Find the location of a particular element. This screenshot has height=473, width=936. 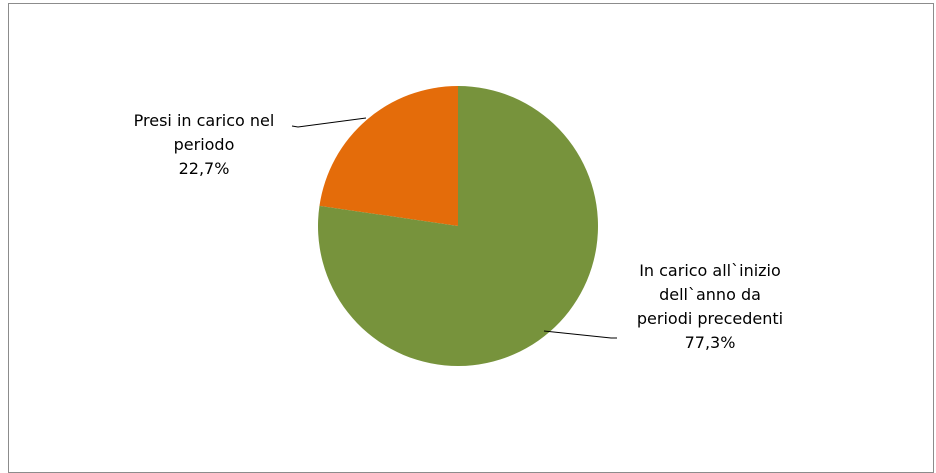

data-label-0: Presi in carico nel periodo 22,7% is located at coordinates (204, 144).